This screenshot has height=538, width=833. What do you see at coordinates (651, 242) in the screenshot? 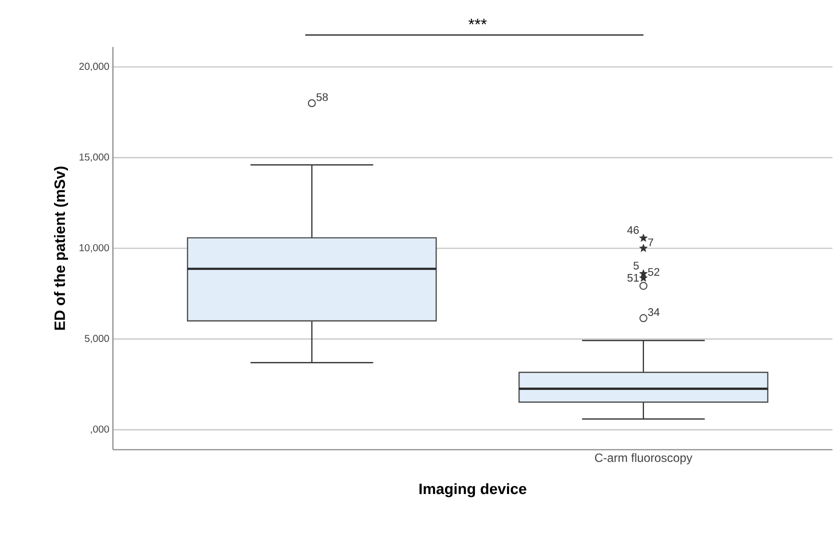
I see `annotation: 7` at bounding box center [651, 242].